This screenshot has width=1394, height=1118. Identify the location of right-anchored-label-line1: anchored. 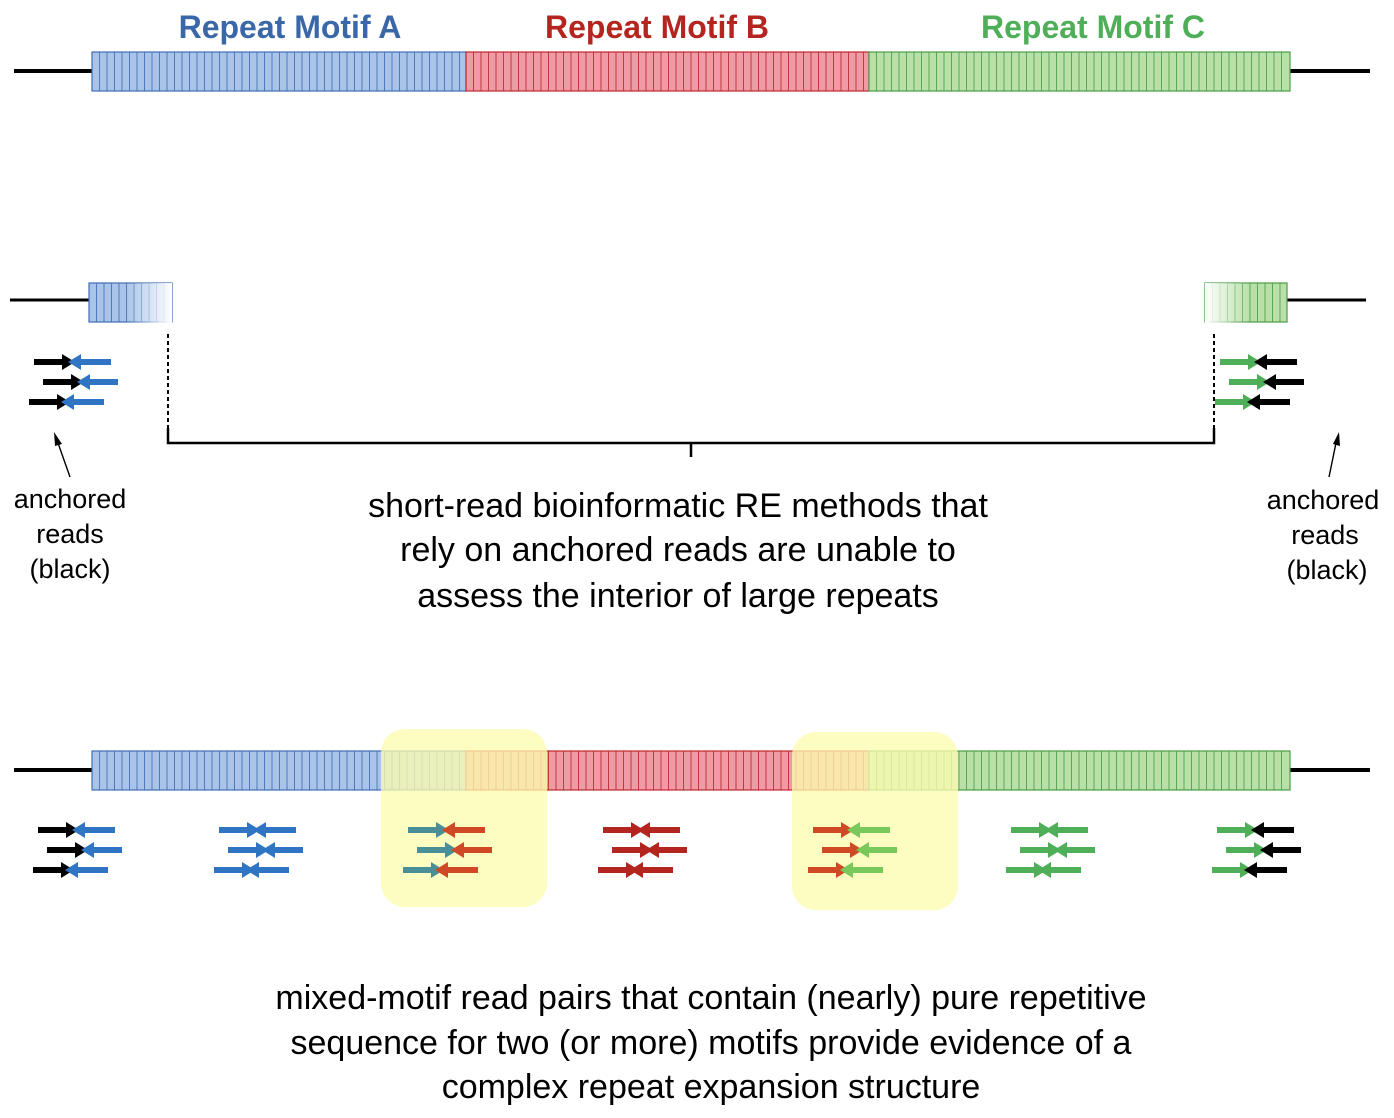
(1323, 500).